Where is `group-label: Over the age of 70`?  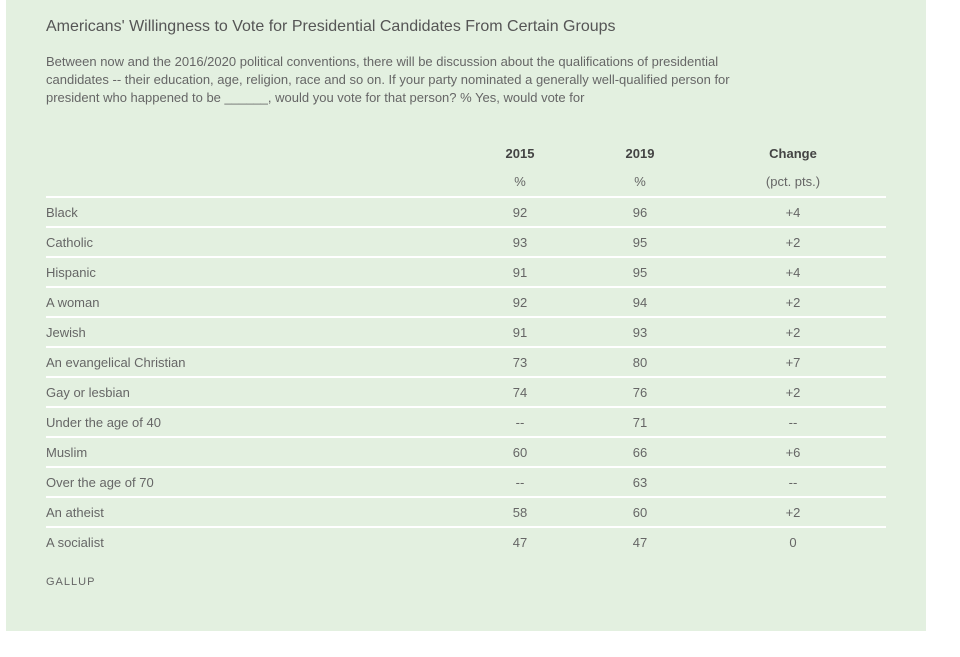 group-label: Over the age of 70 is located at coordinates (253, 482).